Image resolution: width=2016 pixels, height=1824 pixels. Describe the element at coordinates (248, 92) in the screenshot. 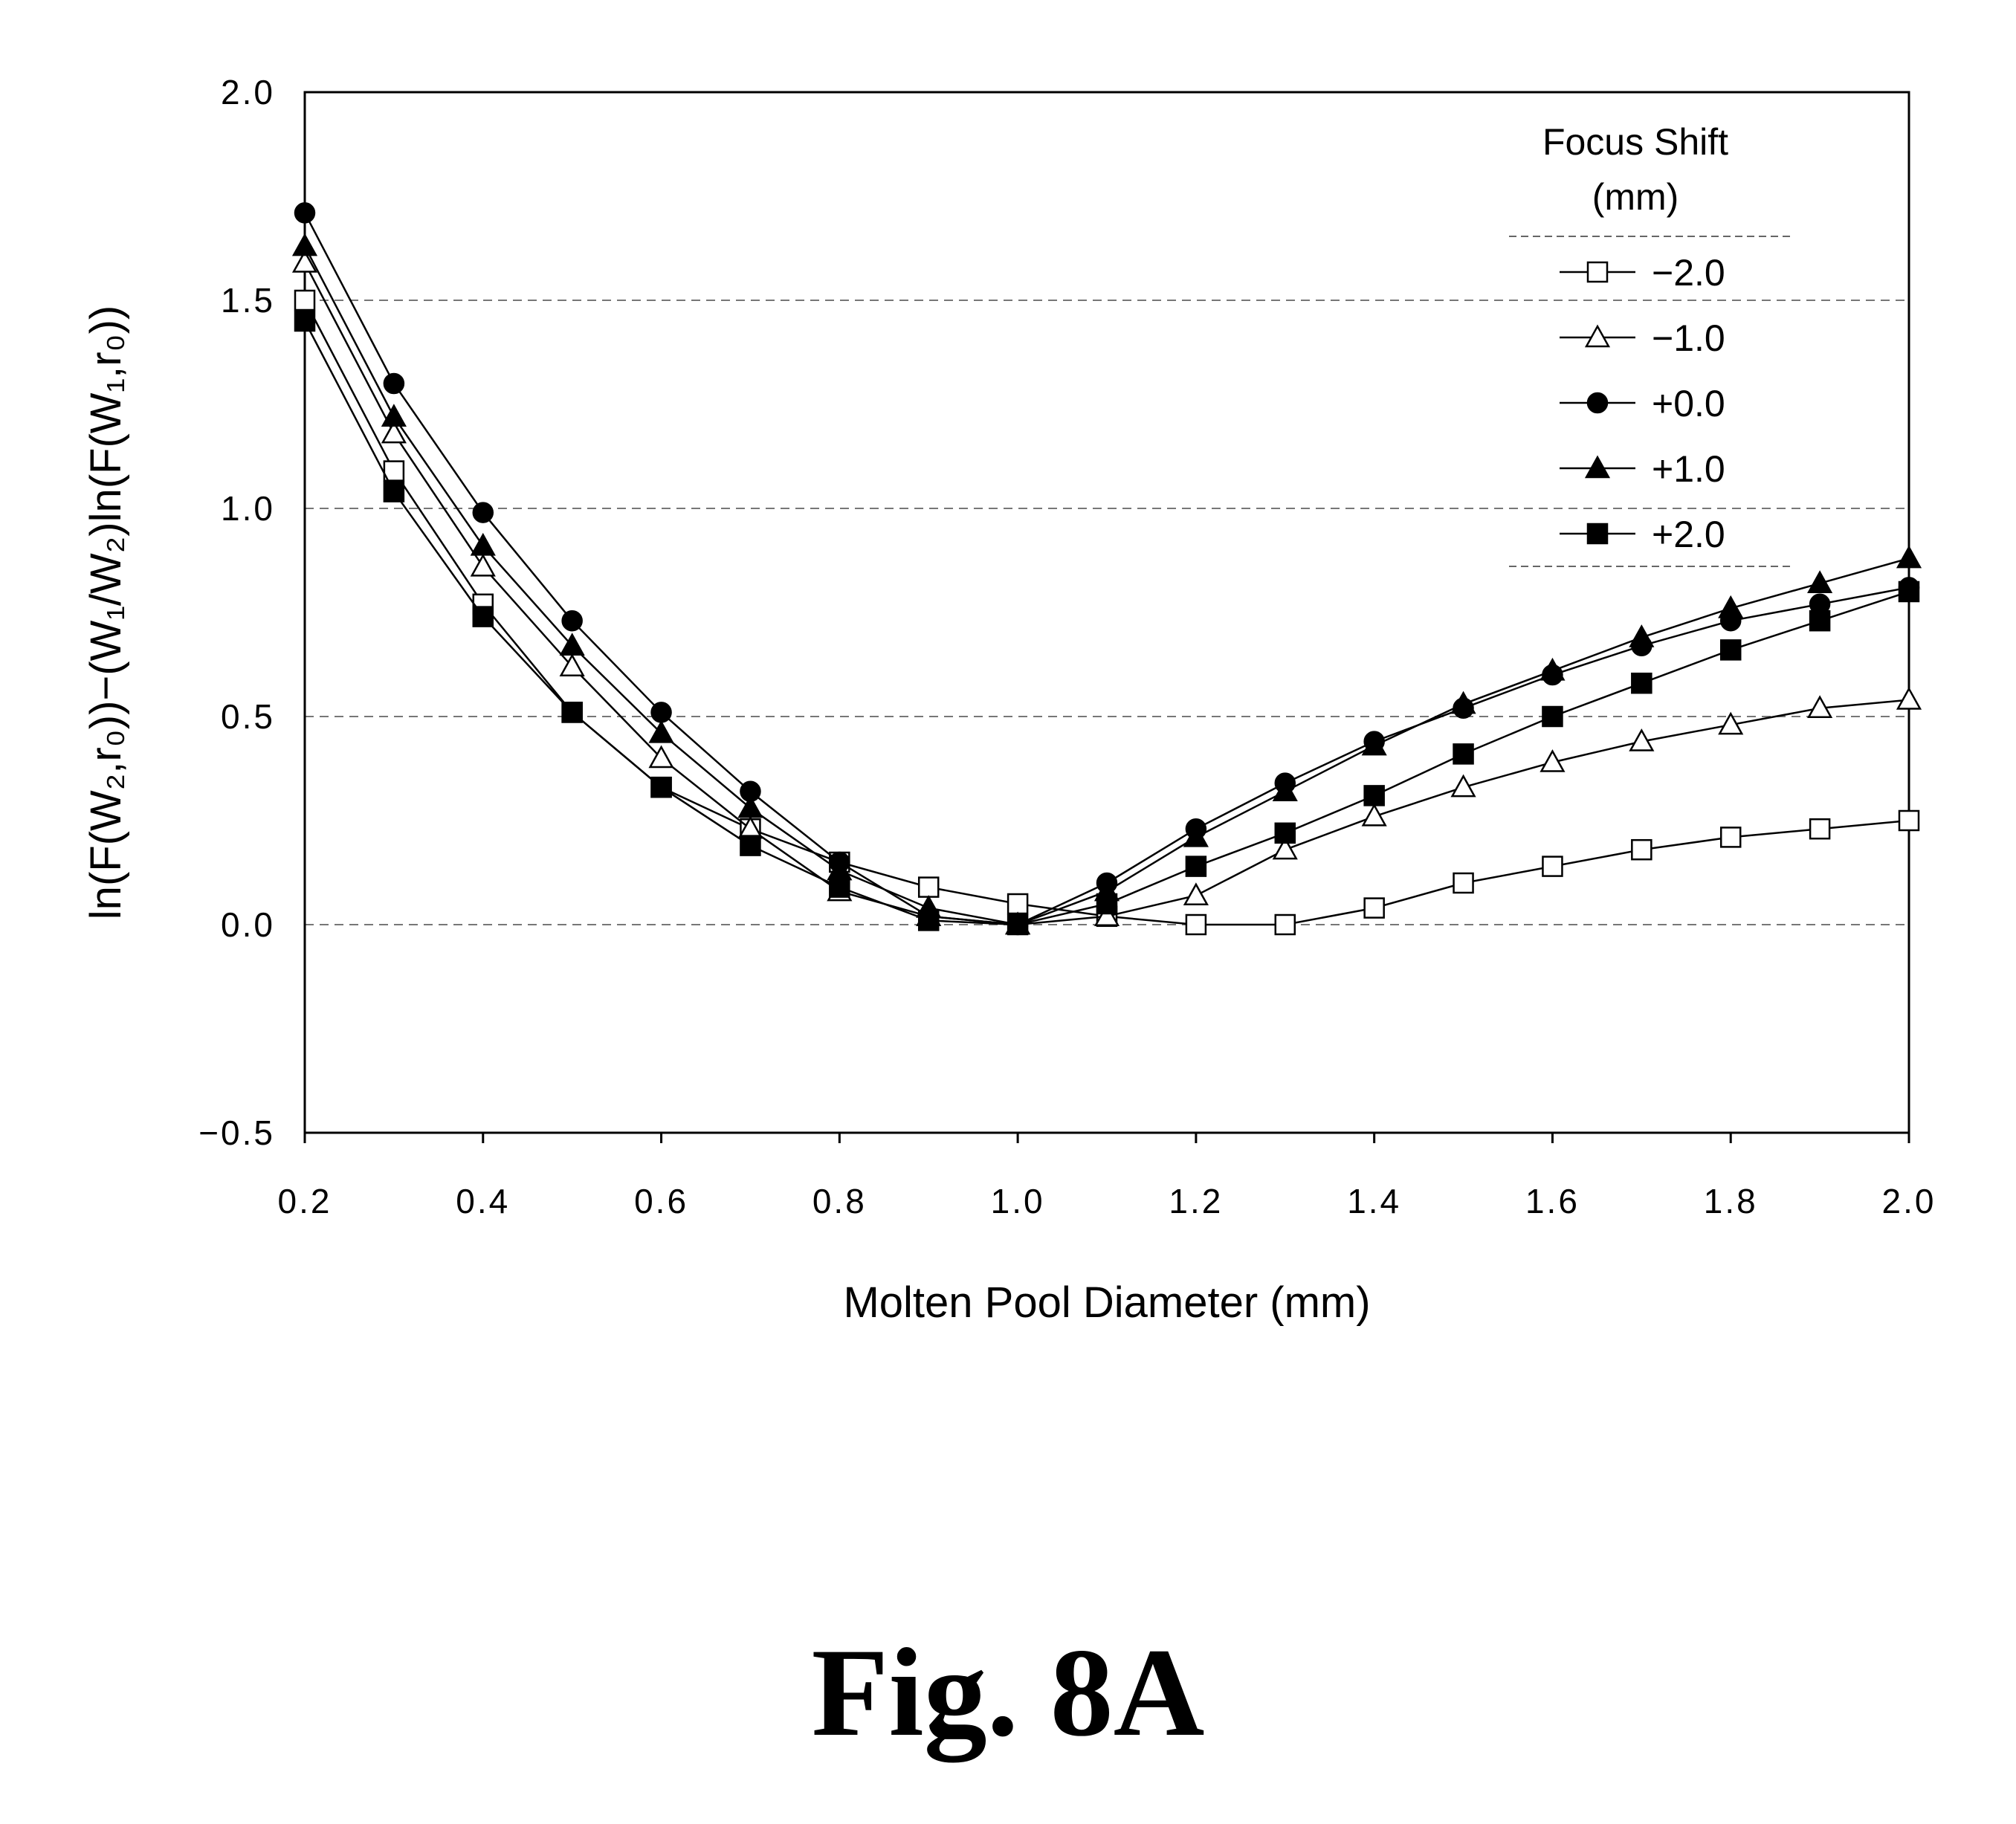

I see `y-tick-label: 2.0` at that location.